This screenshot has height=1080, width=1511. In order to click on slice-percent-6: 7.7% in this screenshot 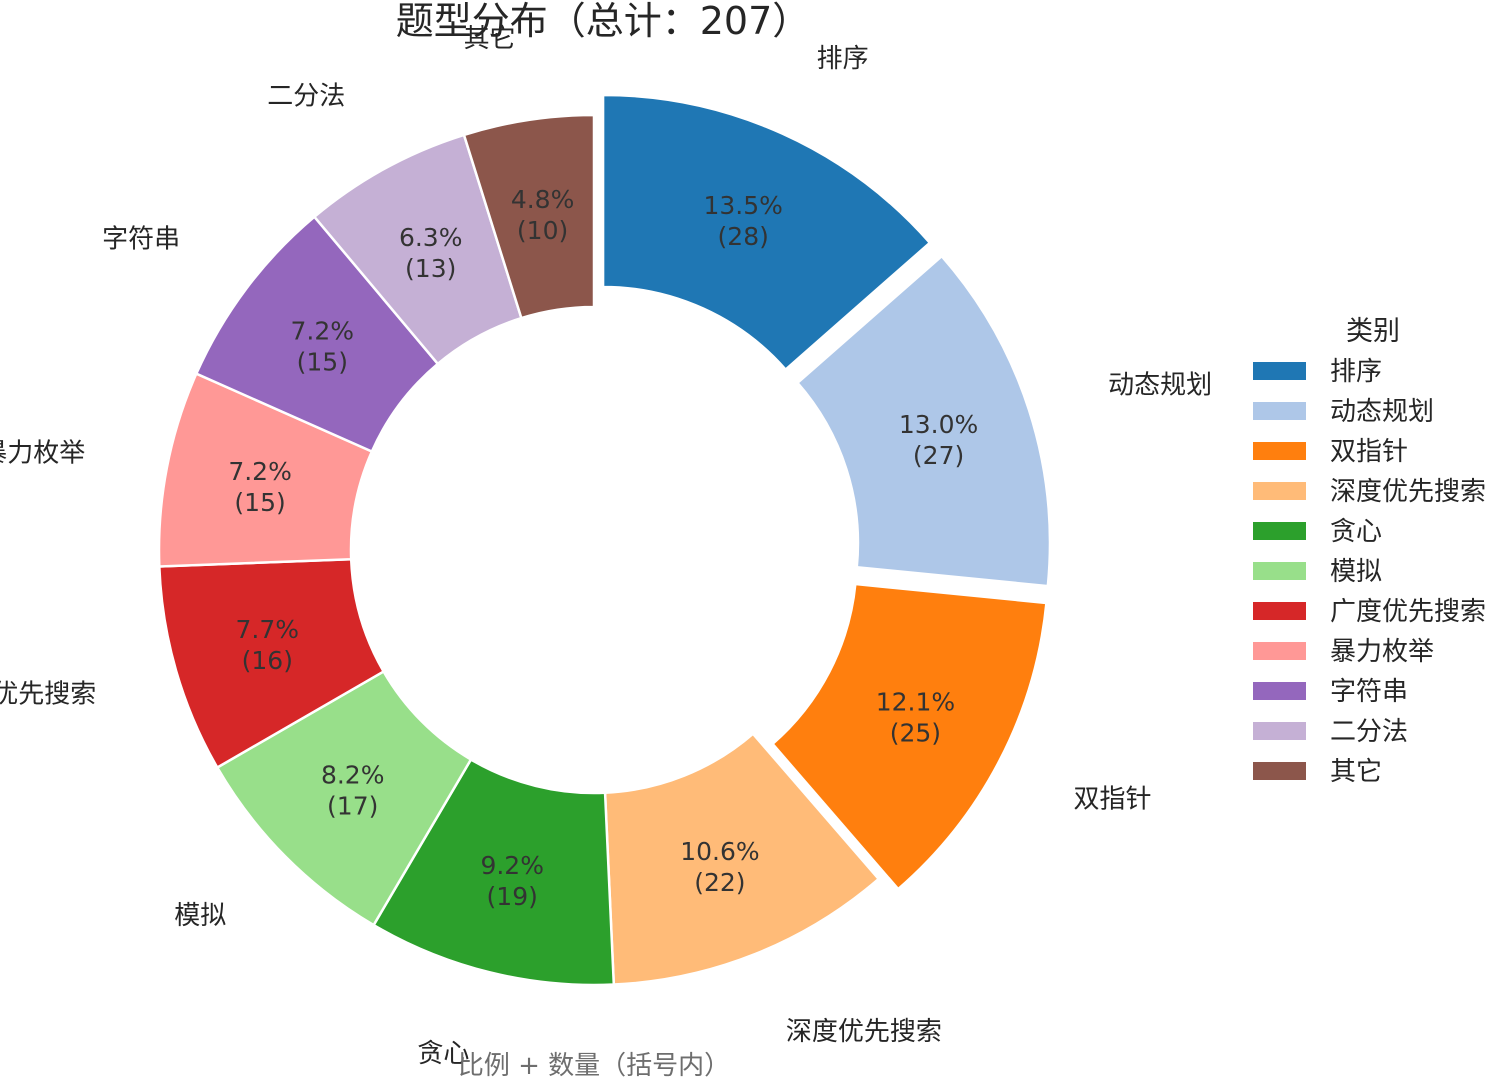, I will do `click(268, 629)`.